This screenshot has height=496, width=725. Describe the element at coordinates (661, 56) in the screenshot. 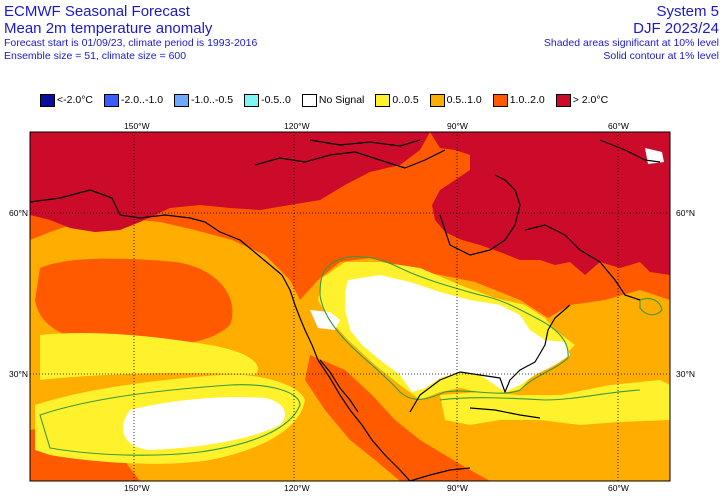

I see `contour-note: Solid contour at 1% level` at that location.